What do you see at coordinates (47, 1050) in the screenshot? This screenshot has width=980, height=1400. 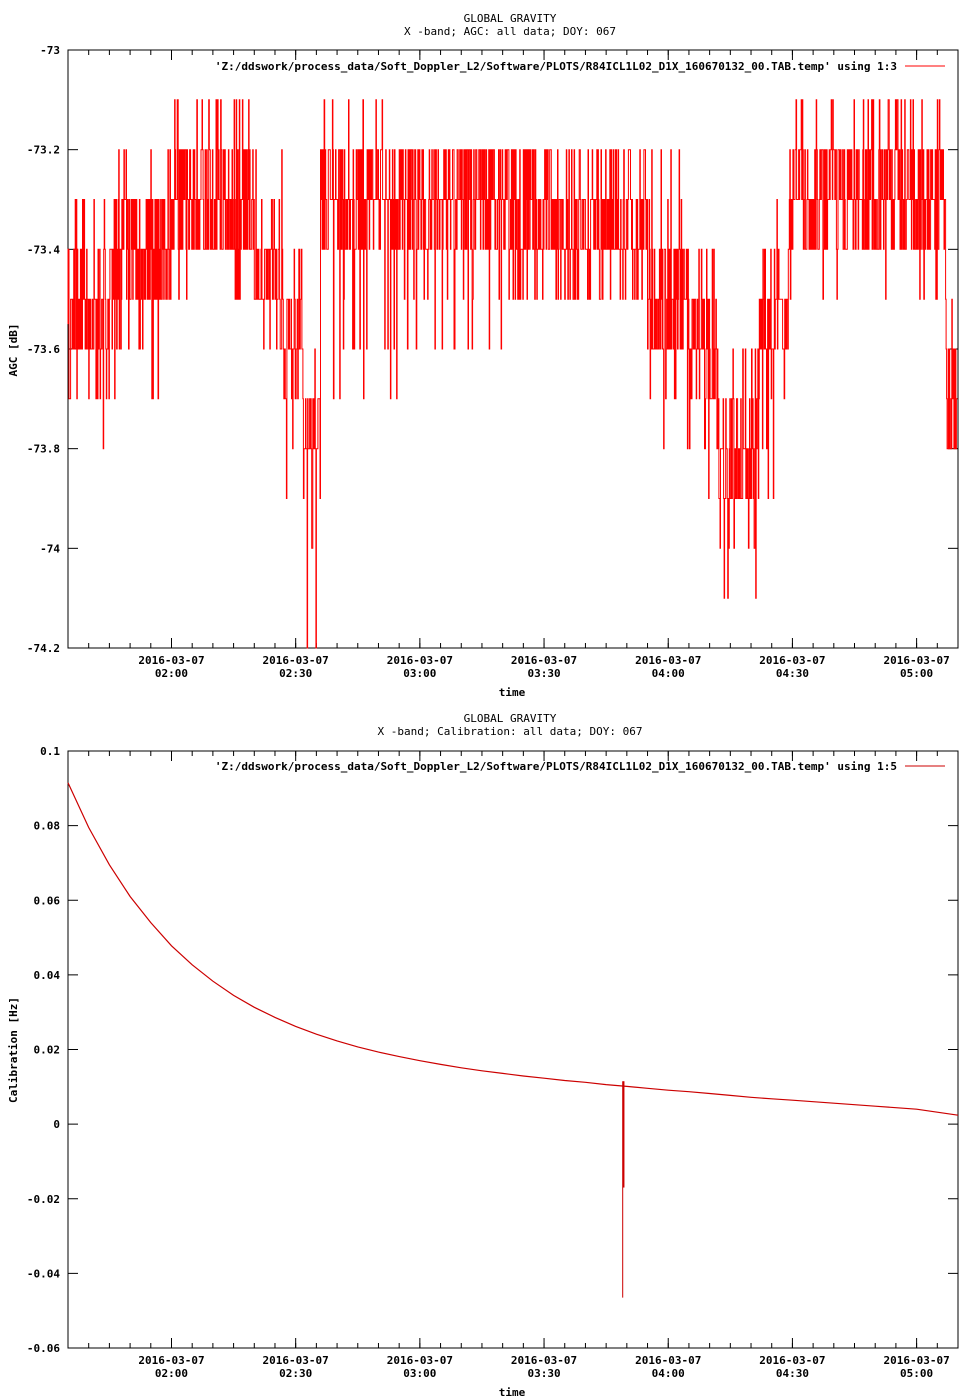 I see `y-tick-label: 0.02` at bounding box center [47, 1050].